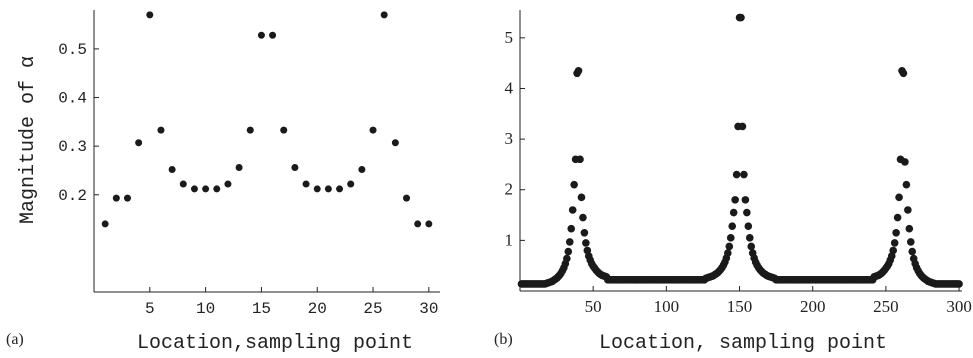  What do you see at coordinates (205, 309) in the screenshot?
I see `panel-a-x-tick-label: 10` at bounding box center [205, 309].